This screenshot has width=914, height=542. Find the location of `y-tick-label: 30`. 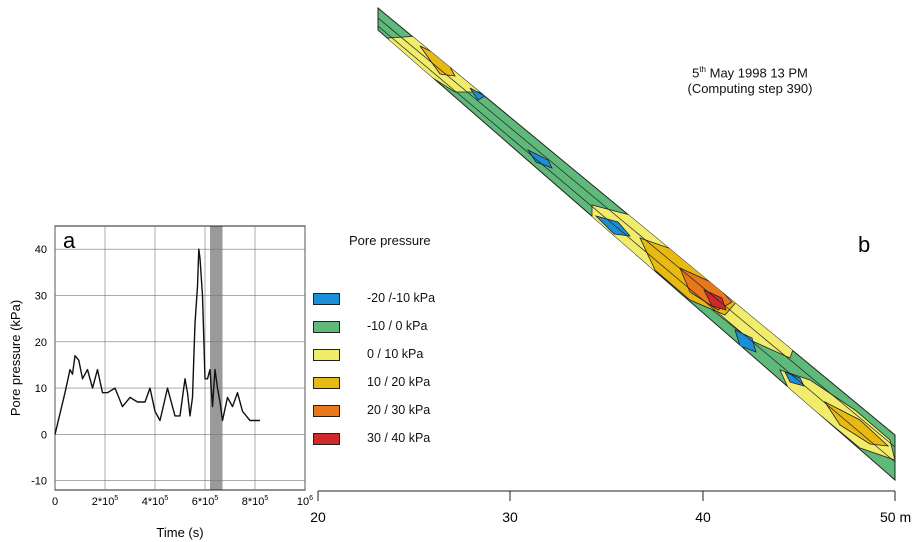

y-tick-label: 30 is located at coordinates (41, 296).